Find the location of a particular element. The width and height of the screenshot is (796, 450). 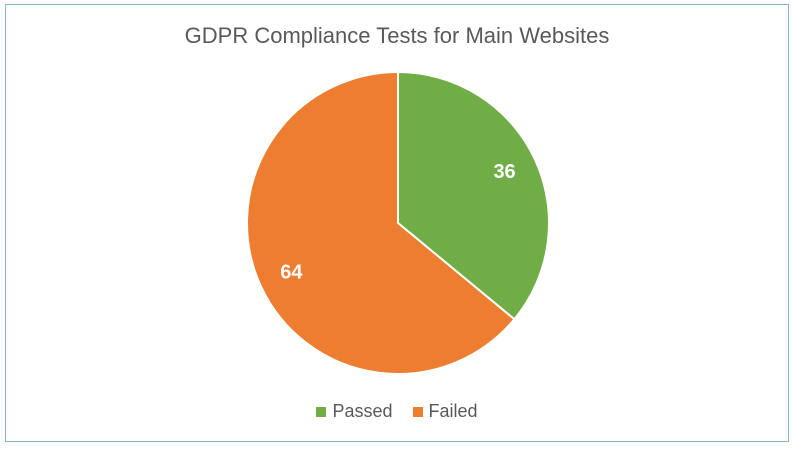

legend-swatch-passed is located at coordinates (321, 411).